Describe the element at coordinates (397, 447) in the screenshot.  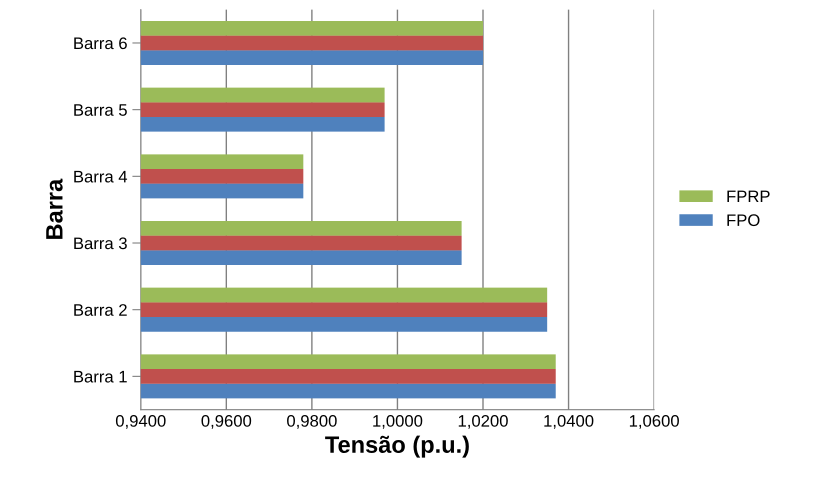
I see `x-axis-title: Tensão (p.u.)` at that location.